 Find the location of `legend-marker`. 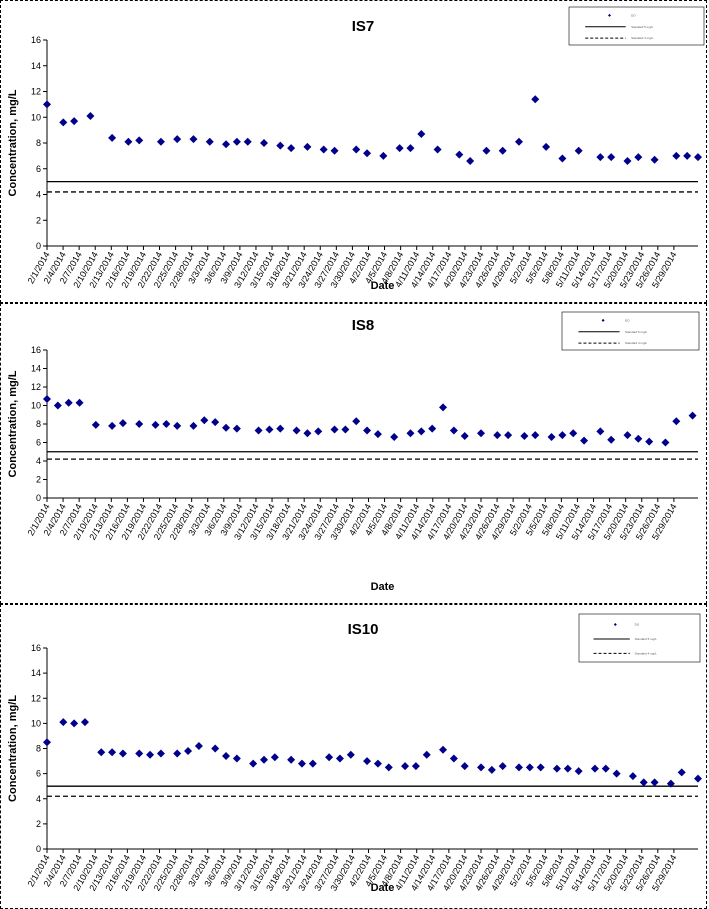

legend-marker is located at coordinates (603, 320).